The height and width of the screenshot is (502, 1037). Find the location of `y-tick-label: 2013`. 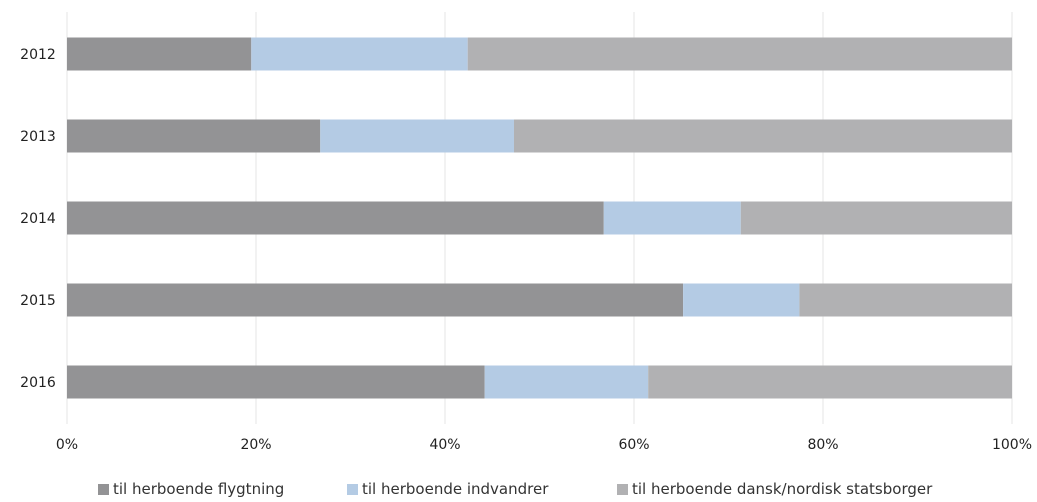

y-tick-label: 2013 is located at coordinates (38, 137).